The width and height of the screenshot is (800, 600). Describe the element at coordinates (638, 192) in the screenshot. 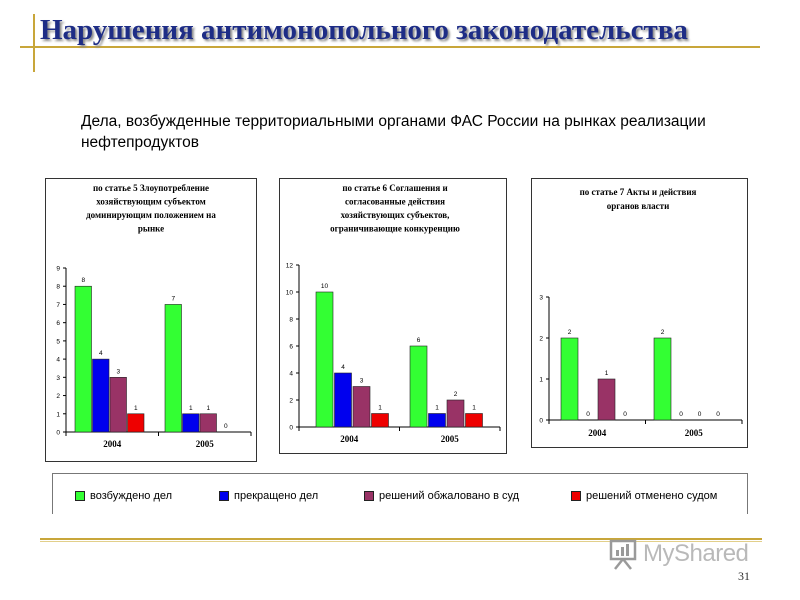

I see `chart-title-line: по статье 7 Акты и действия` at that location.